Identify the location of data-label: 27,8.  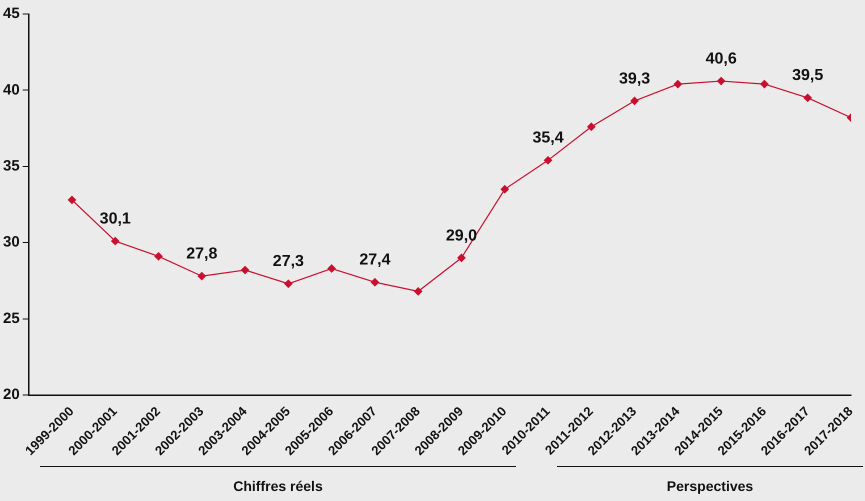
(202, 254).